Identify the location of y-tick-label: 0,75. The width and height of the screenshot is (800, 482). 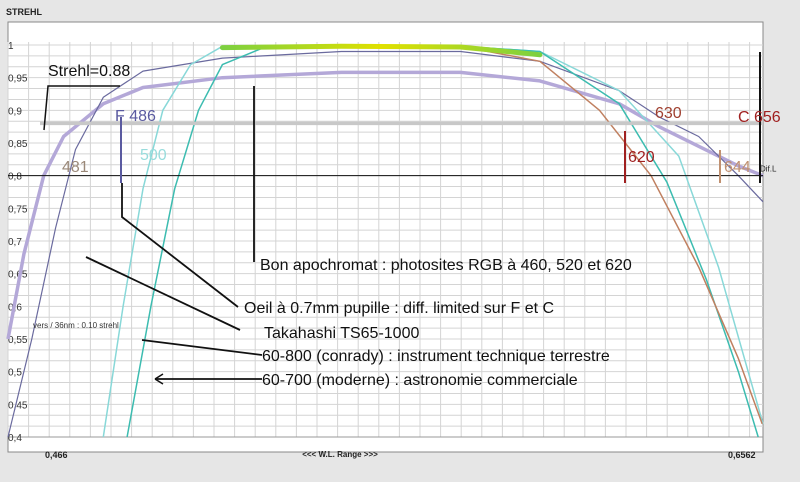
(18, 209).